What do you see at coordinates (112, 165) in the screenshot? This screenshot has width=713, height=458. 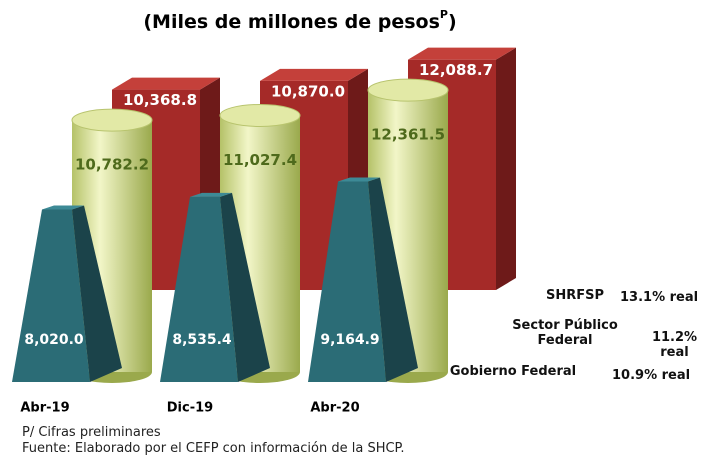 I see `value-label: 10,782.2` at bounding box center [112, 165].